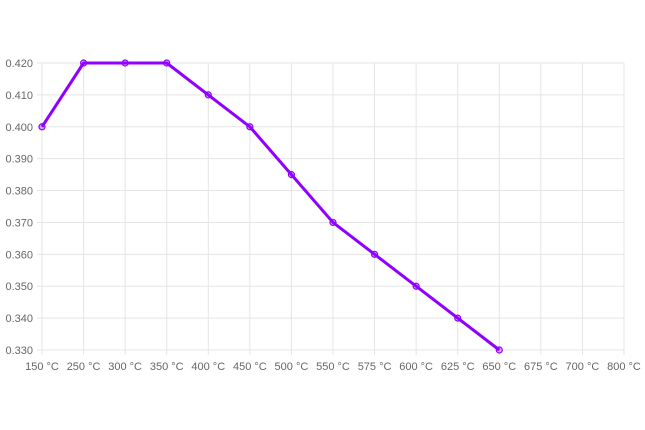 Image resolution: width=645 pixels, height=430 pixels. I want to click on y-tick-label: 0.390, so click(19, 160).